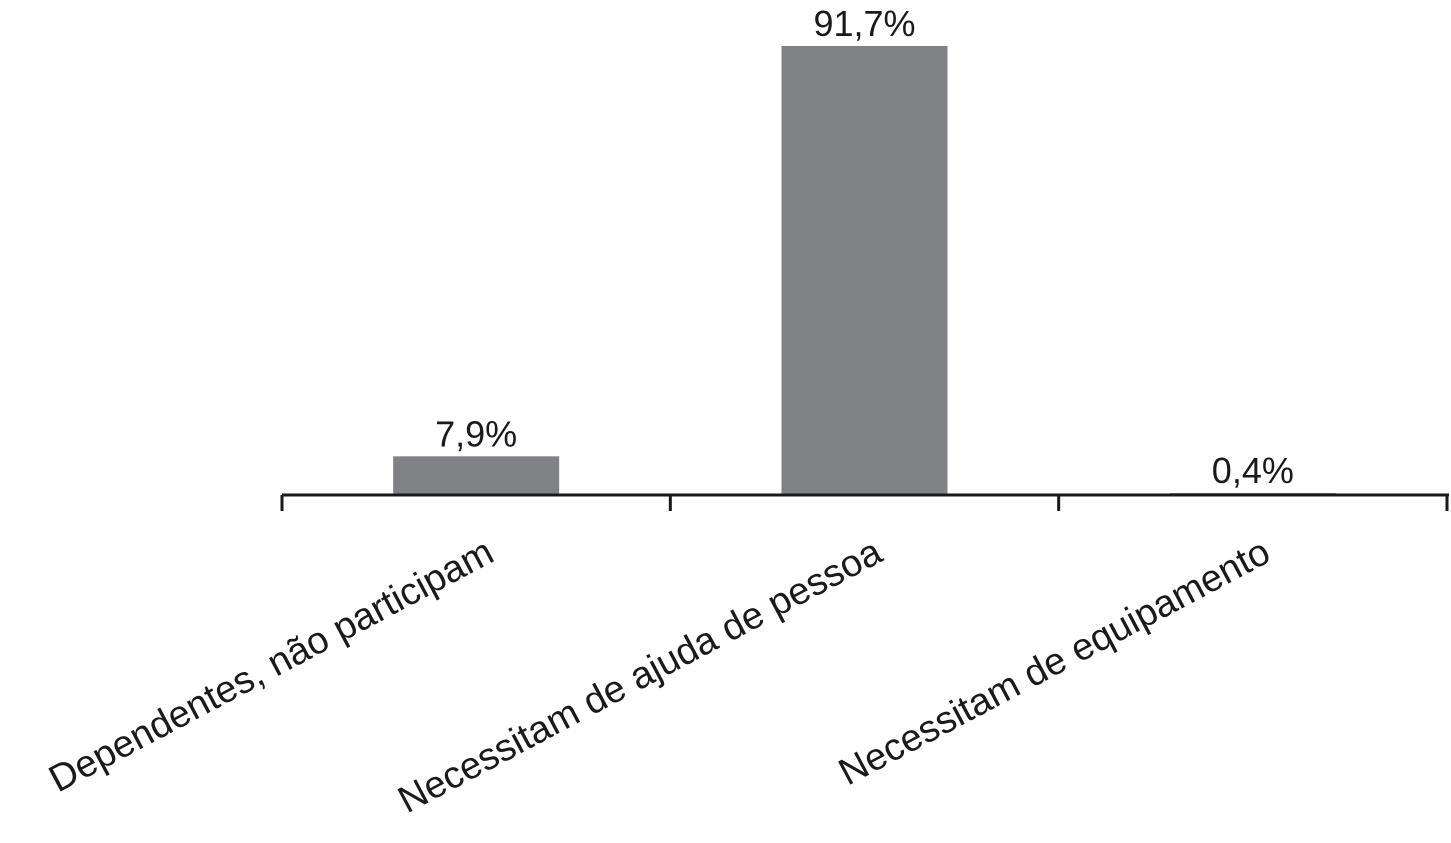 The width and height of the screenshot is (1451, 843). What do you see at coordinates (1253, 470) in the screenshot?
I see `value-label: 0,4%` at bounding box center [1253, 470].